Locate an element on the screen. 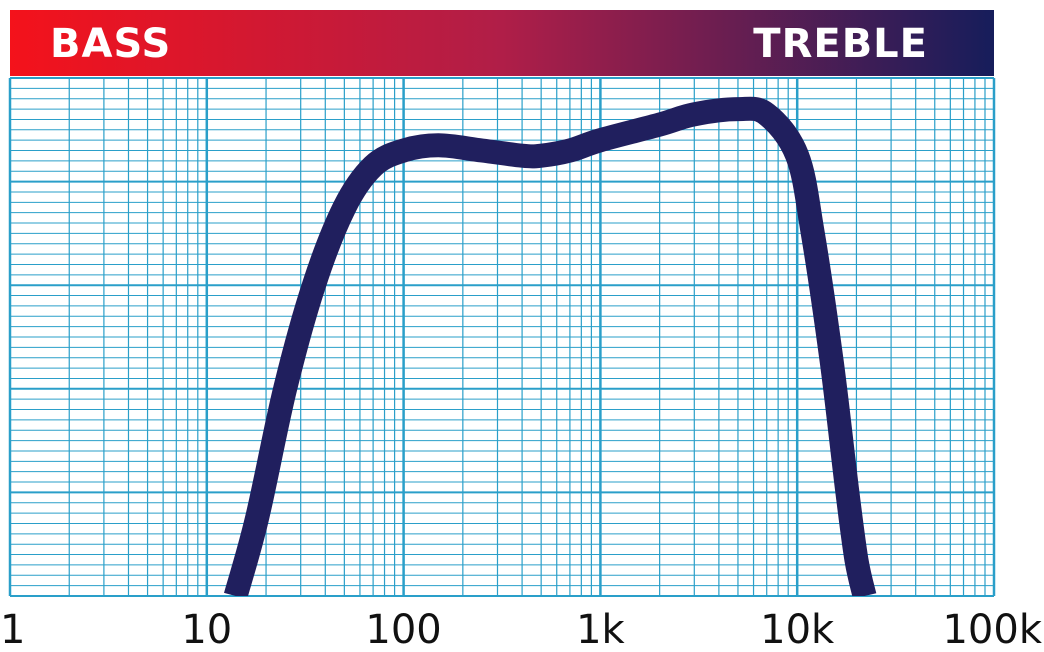  x-tick-label: 1 is located at coordinates (12, 629).